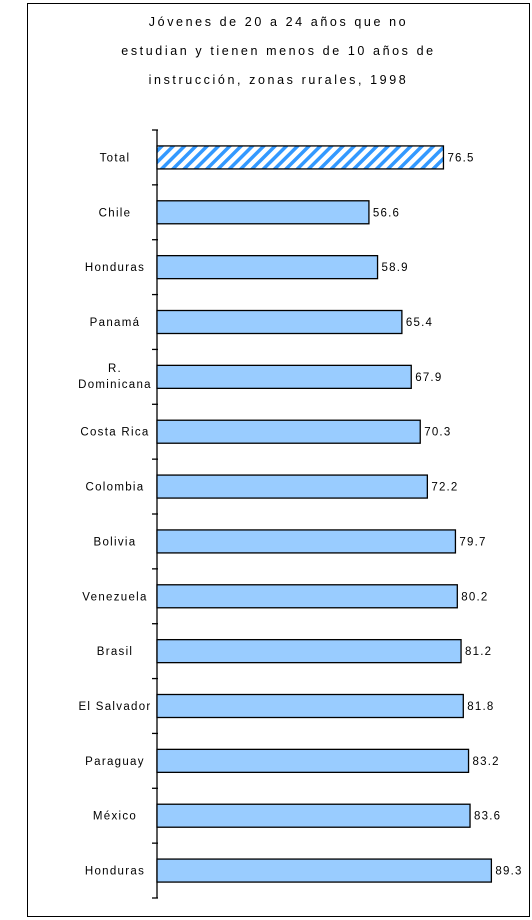  What do you see at coordinates (114, 597) in the screenshot?
I see `category-label: Venezuela` at bounding box center [114, 597].